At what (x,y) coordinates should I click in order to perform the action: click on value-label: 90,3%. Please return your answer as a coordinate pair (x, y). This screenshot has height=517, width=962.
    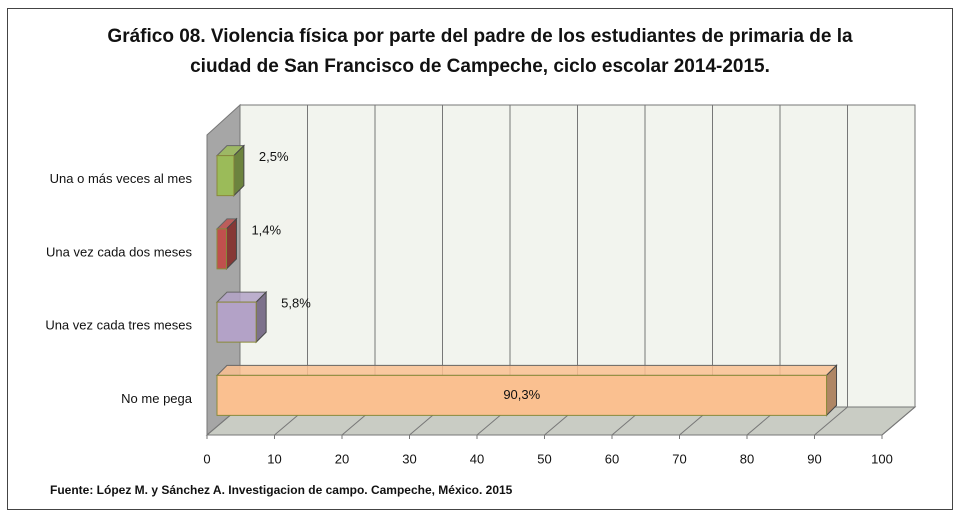
    Looking at the image, I should click on (521, 394).